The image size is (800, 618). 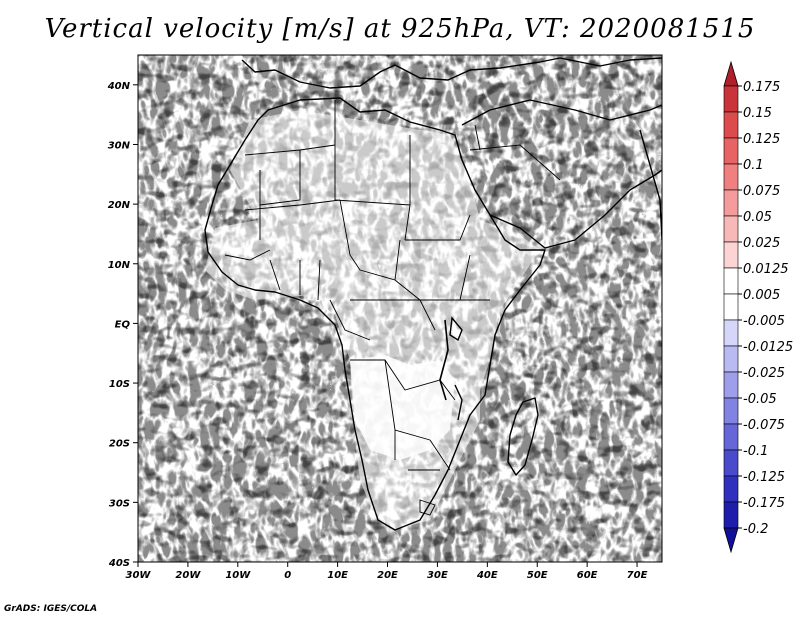 I want to click on x-tick-label: 30E, so click(x=437, y=575).